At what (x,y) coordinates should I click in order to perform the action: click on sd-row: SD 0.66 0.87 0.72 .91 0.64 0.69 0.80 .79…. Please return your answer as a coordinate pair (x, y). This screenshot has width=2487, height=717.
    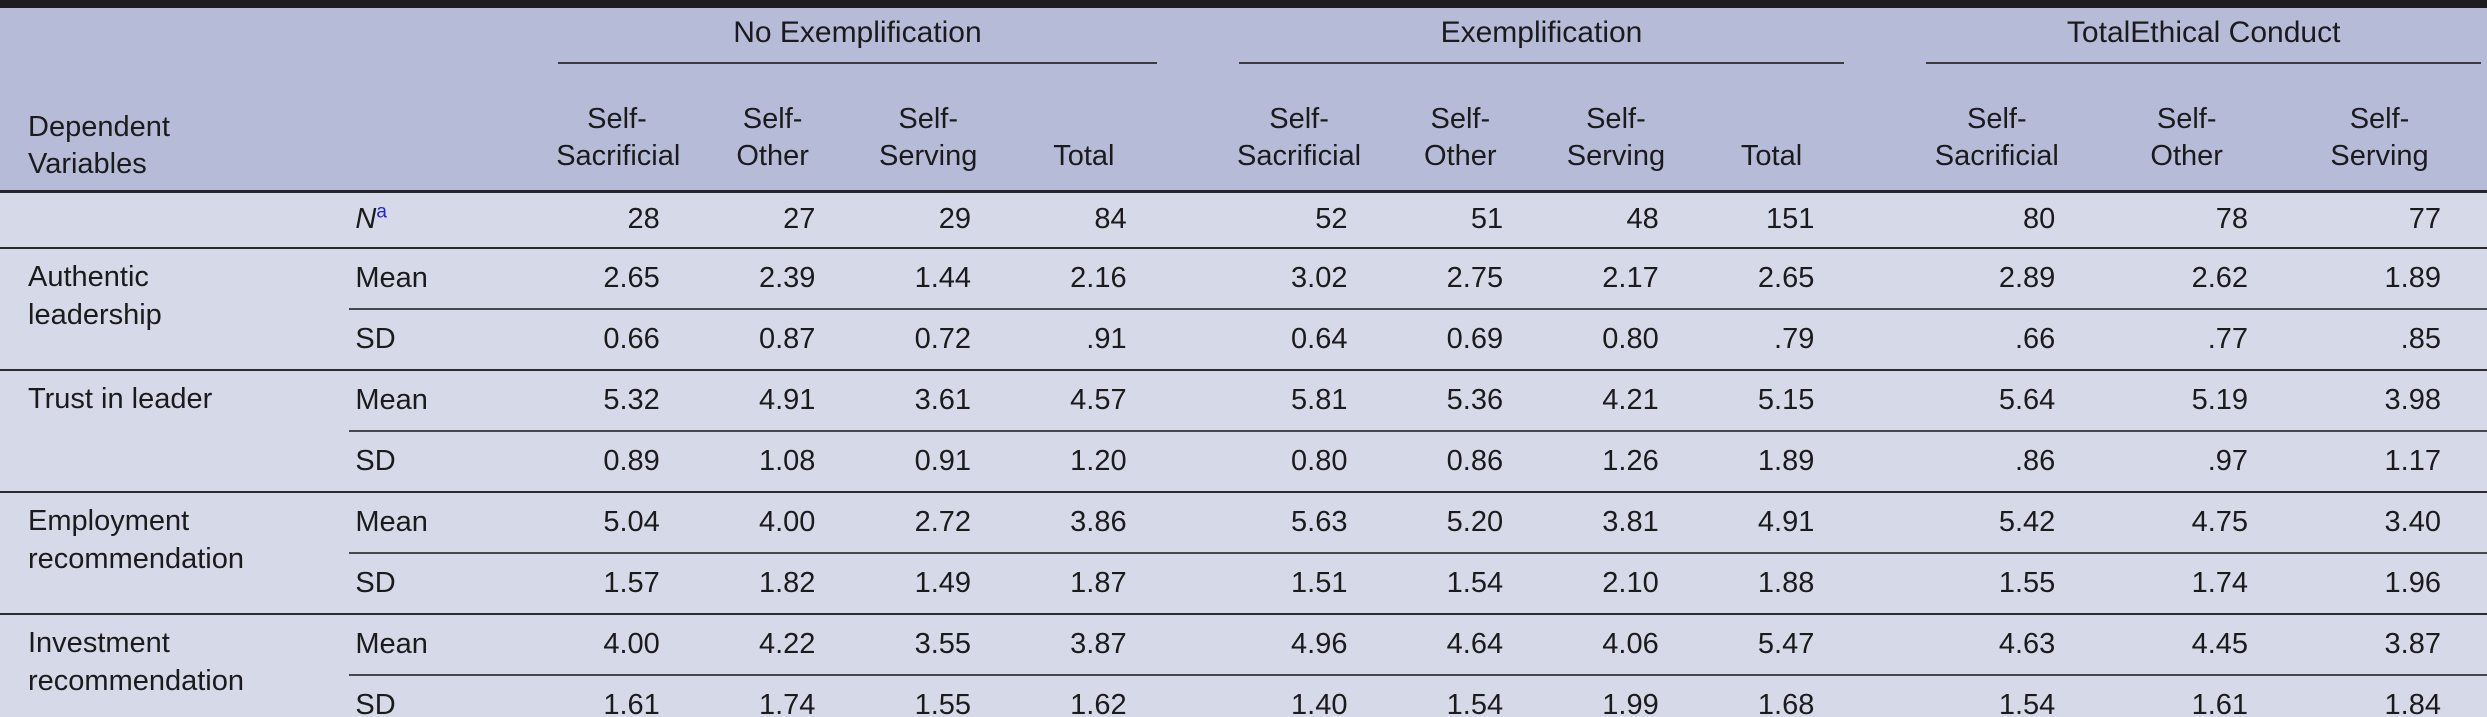
    Looking at the image, I should click on (1243, 339).